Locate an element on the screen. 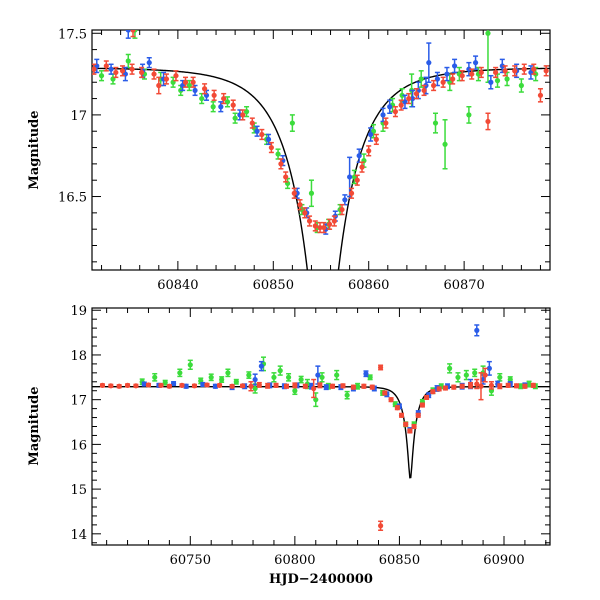 This screenshot has height=600, width=600. y-tick-label: 16.5 is located at coordinates (72, 198).